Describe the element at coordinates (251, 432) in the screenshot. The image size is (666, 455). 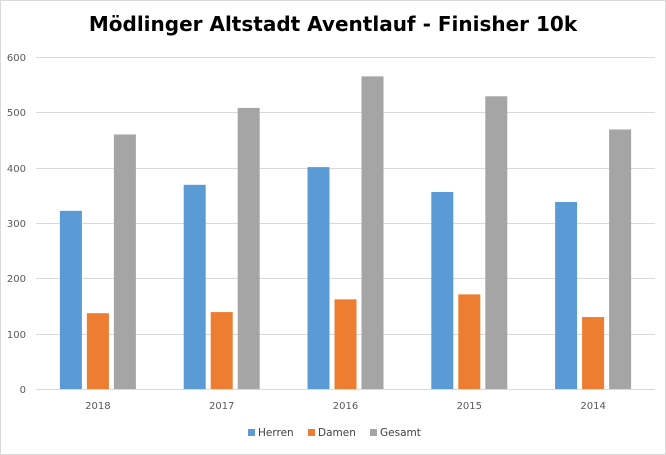
I see `legend-swatch-herren` at that location.